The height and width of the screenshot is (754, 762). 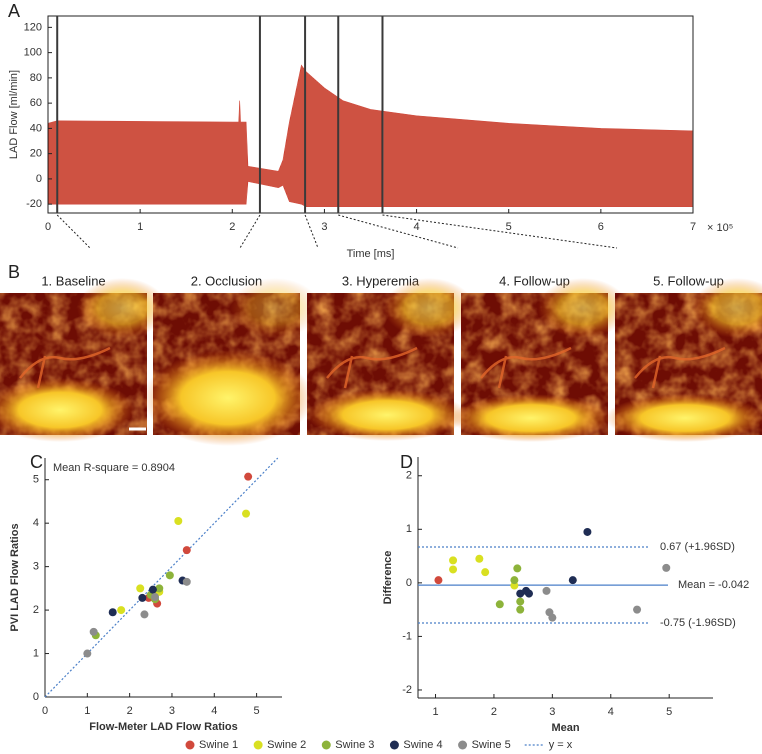 What do you see at coordinates (36, 128) in the screenshot?
I see `y-tick-label: 40` at bounding box center [36, 128].